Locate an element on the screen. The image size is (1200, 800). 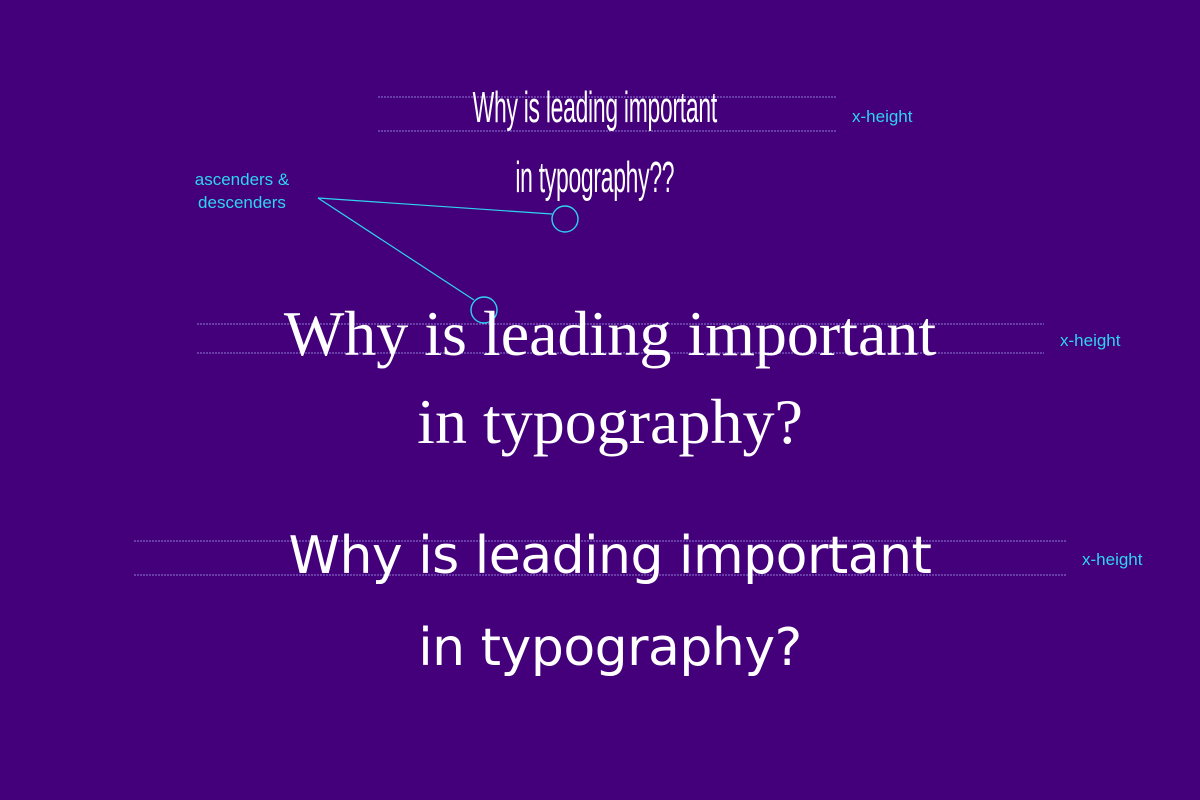
serif-sample-line-2: in typography? is located at coordinates (610, 421).